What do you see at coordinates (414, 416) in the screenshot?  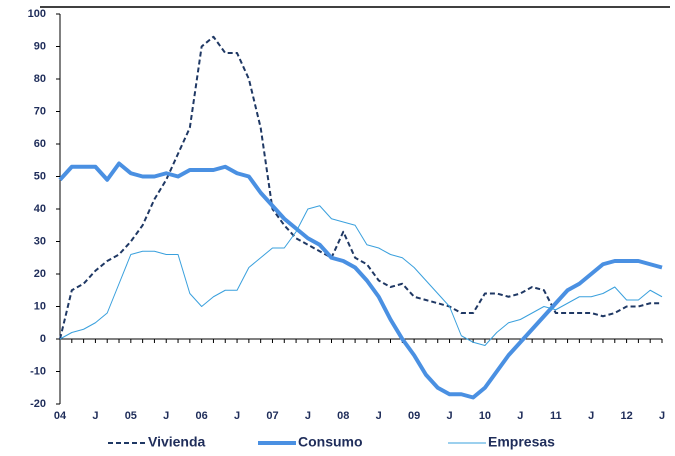 I see `x-tick-label: 09` at bounding box center [414, 416].